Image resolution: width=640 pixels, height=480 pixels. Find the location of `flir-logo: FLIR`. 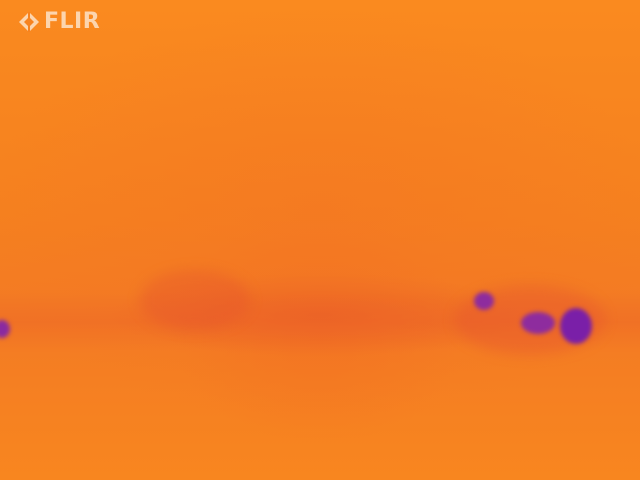

flir-logo: FLIR is located at coordinates (59, 22).